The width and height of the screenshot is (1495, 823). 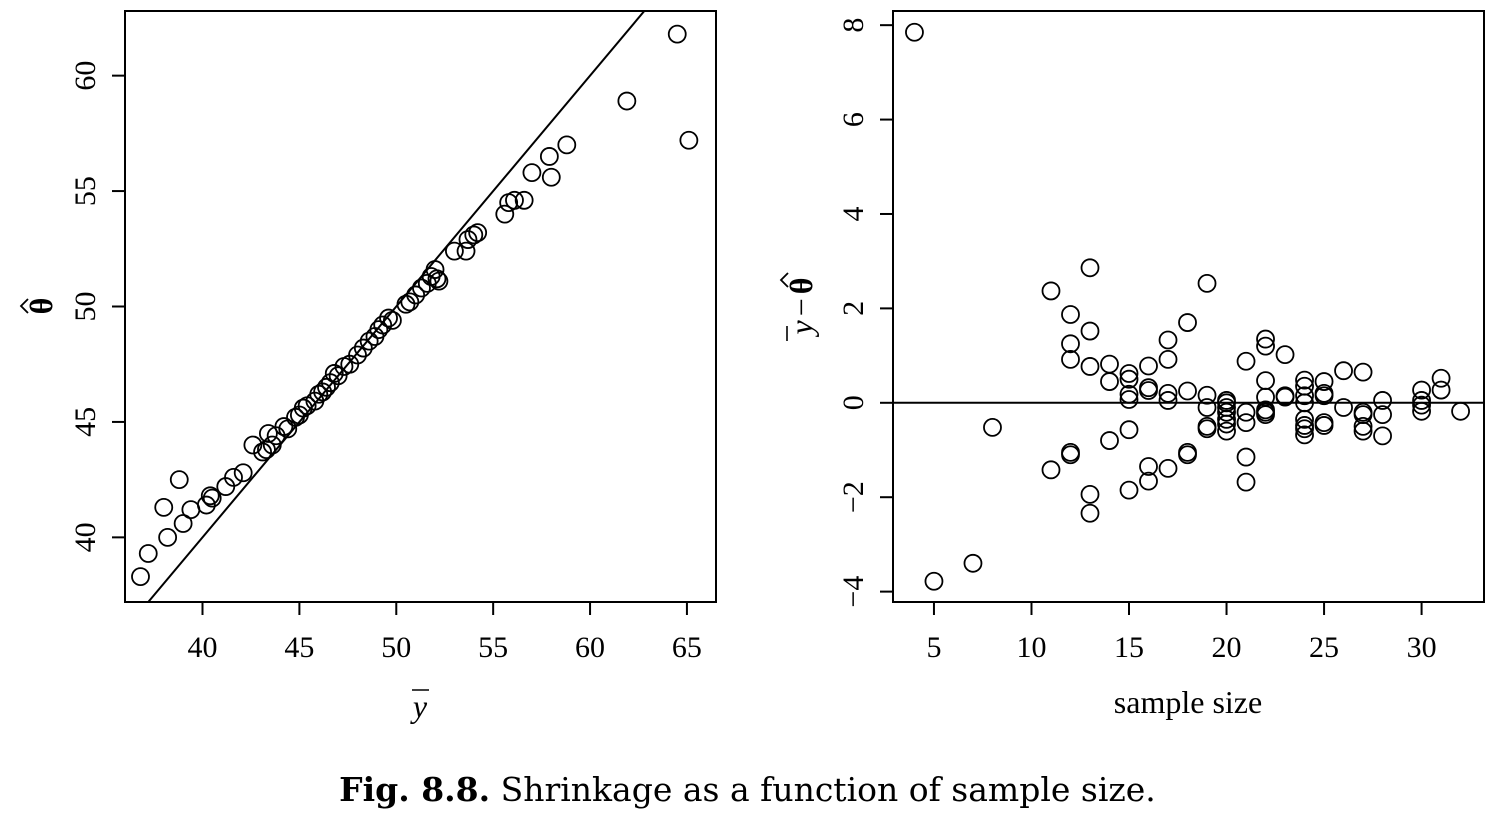 I want to click on left-y-axis-title: θ, so click(x=41, y=306).